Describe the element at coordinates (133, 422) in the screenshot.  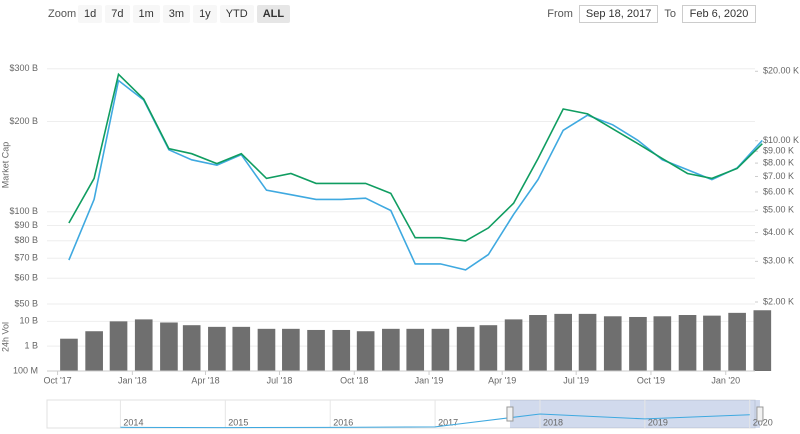
I see `navigator-tick-label: 2014` at that location.